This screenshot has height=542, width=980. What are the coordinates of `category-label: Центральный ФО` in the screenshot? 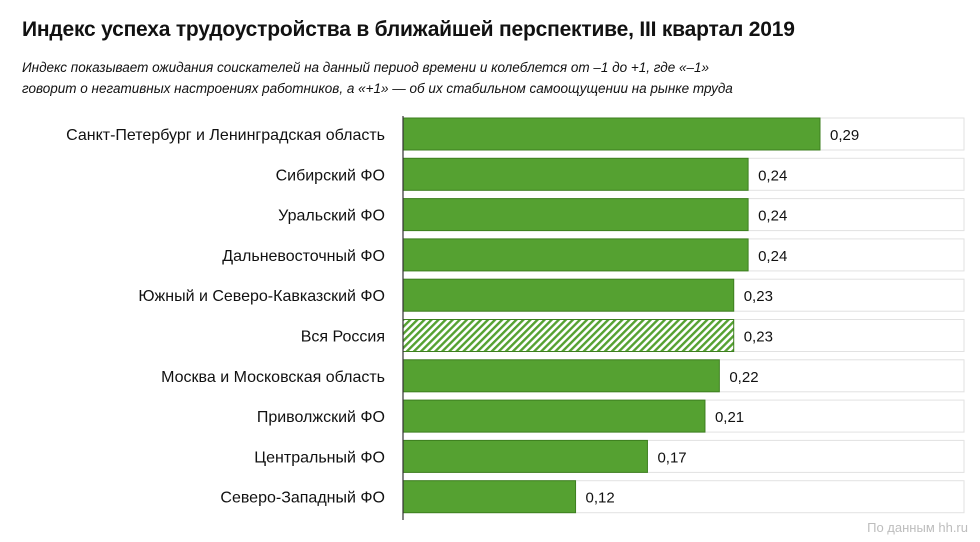 It's located at (319, 457).